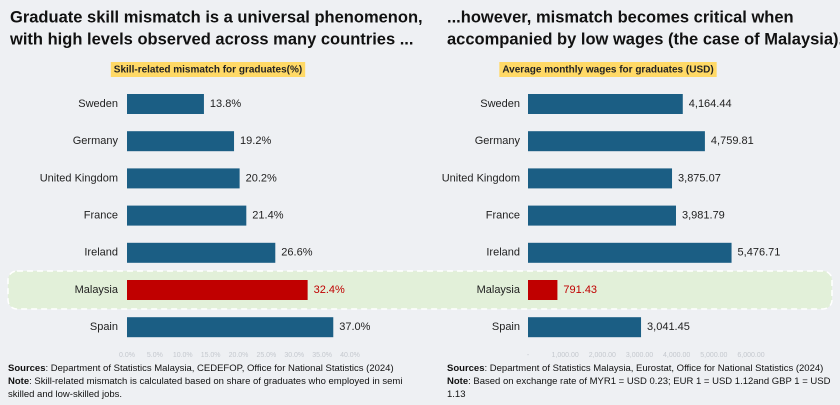  I want to click on value-label: 5,476.71, so click(759, 253).